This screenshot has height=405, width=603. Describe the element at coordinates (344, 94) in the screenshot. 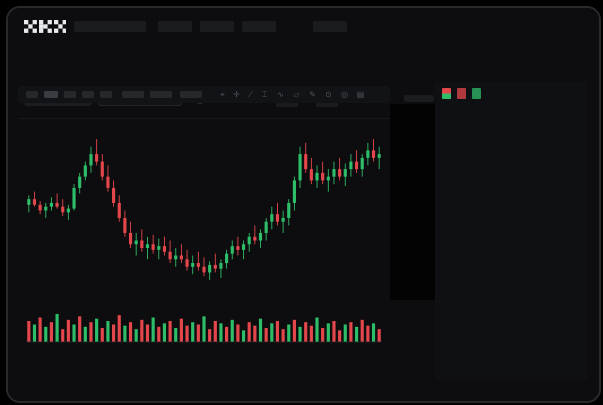

I see `eye-icon: ◎` at that location.